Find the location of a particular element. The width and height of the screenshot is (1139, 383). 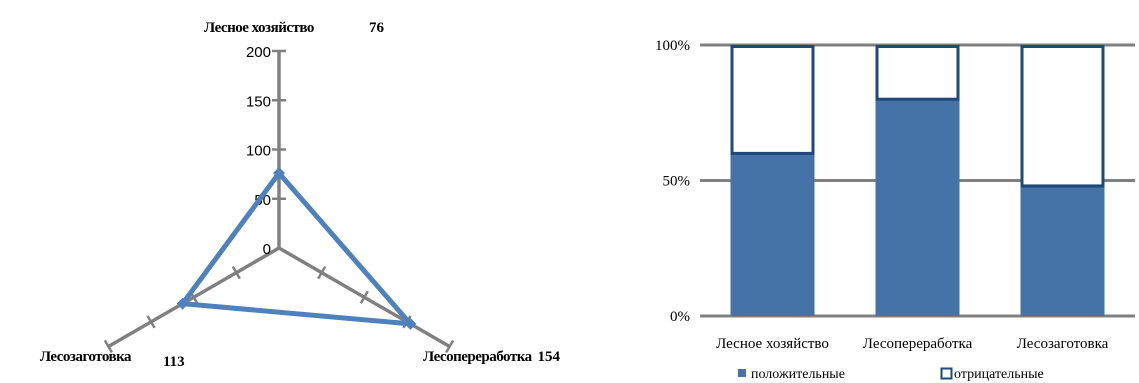

bar-y-tick-labels: 0% 50% 100% is located at coordinates (672, 181).